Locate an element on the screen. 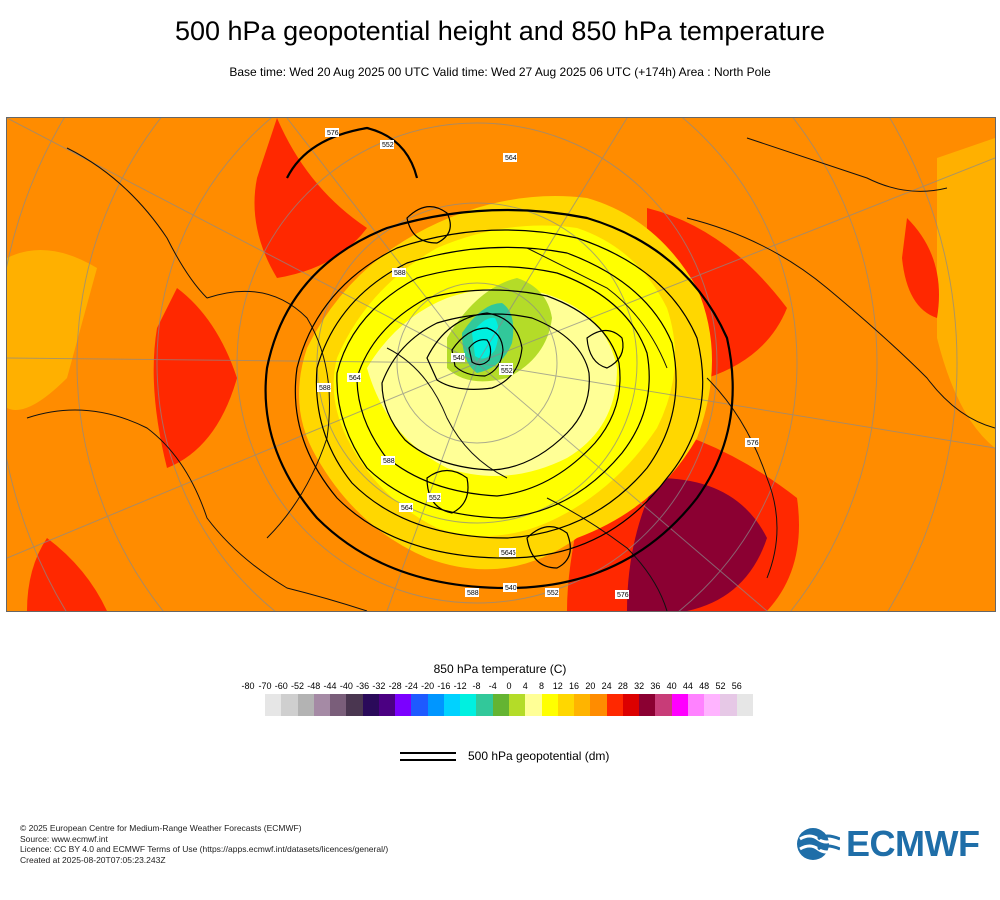 The image size is (1000, 900). ecmwf-logo: ECMWF is located at coordinates (888, 843).